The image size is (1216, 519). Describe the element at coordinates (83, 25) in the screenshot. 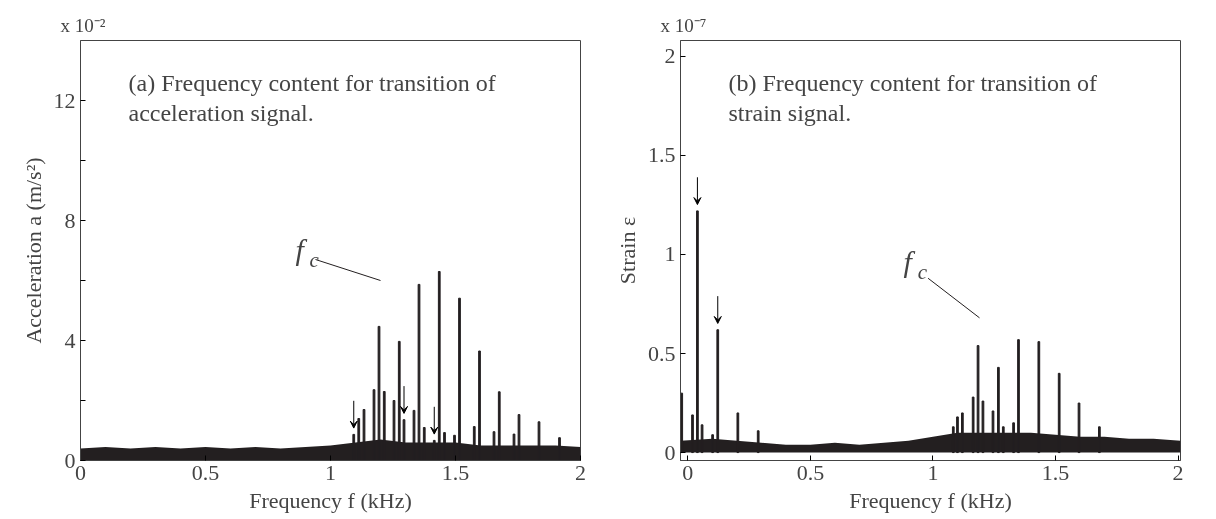

I see `text: x 10⁻²` at that location.